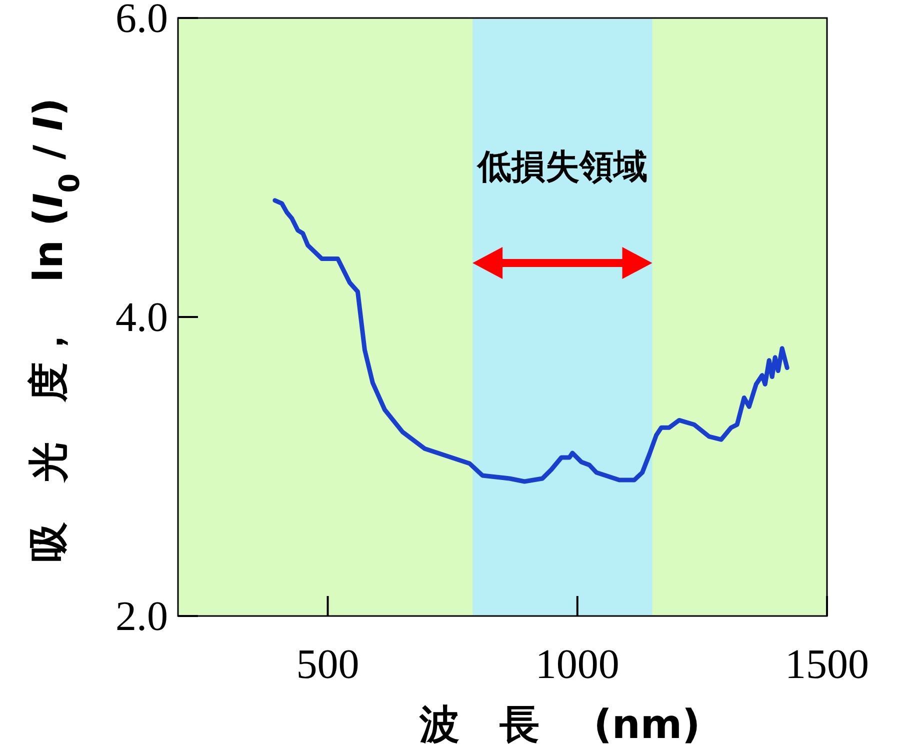 The height and width of the screenshot is (755, 897). I want to click on x-axis-title: 波 長 (nm), so click(559, 725).